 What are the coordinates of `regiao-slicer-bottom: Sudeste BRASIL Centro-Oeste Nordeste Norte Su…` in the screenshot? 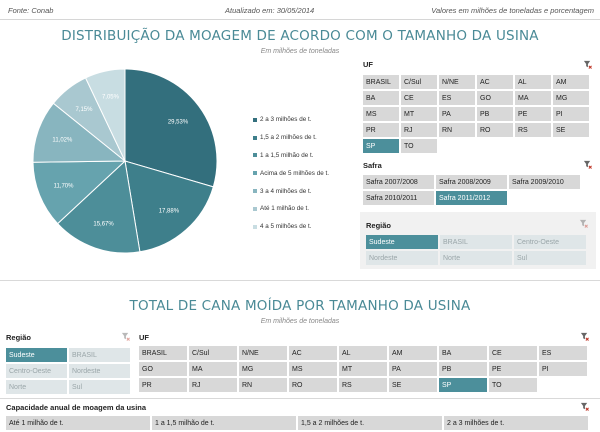 It's located at (68, 371).